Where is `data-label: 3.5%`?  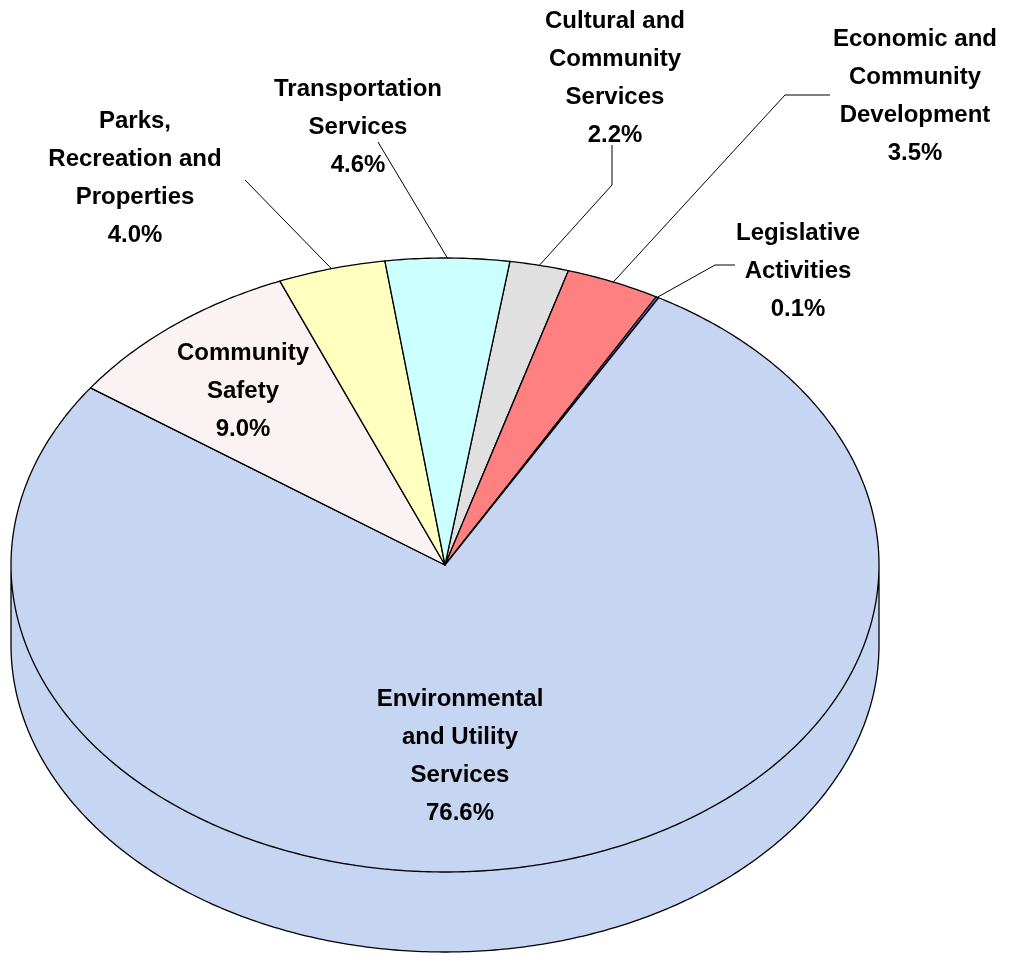 data-label: 3.5% is located at coordinates (915, 151).